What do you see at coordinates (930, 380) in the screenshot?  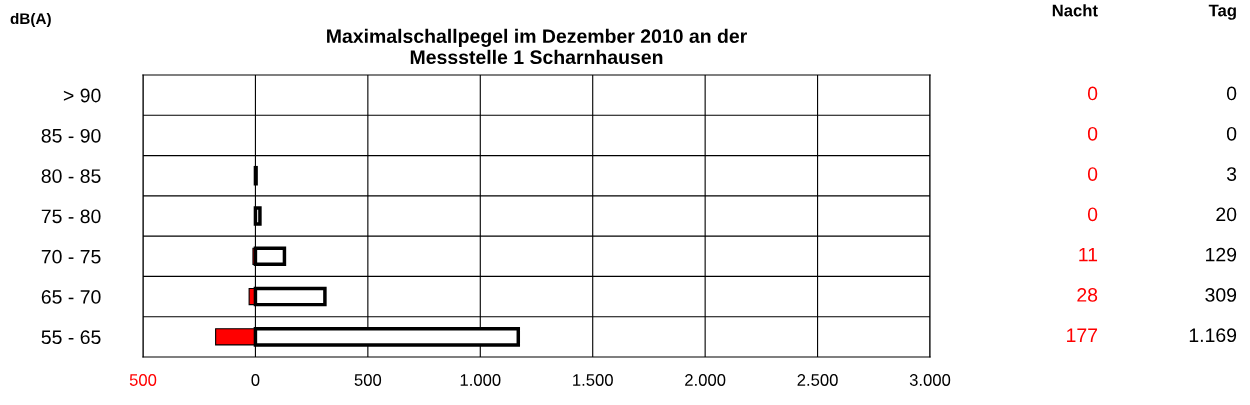 I see `x-tick-label: 3.000` at bounding box center [930, 380].